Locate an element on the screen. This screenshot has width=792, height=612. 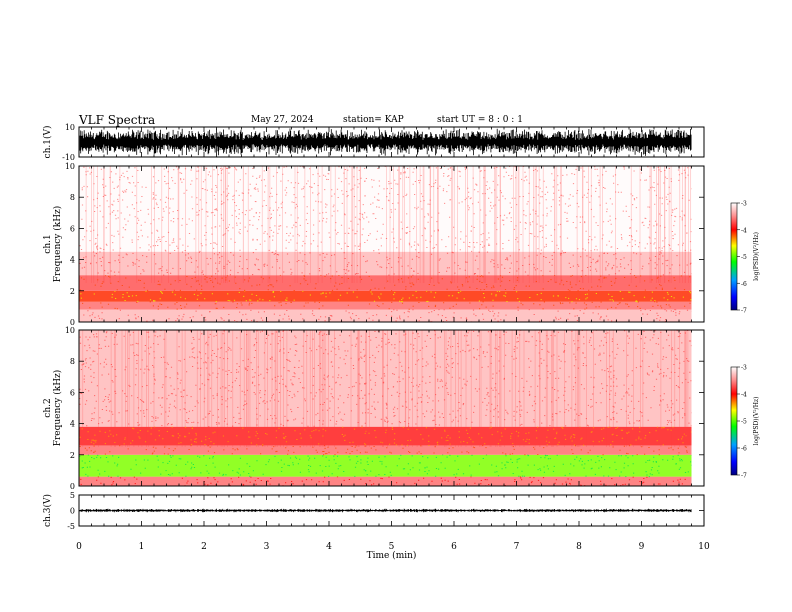
figure-title: VLF Spectra is located at coordinates (117, 120).